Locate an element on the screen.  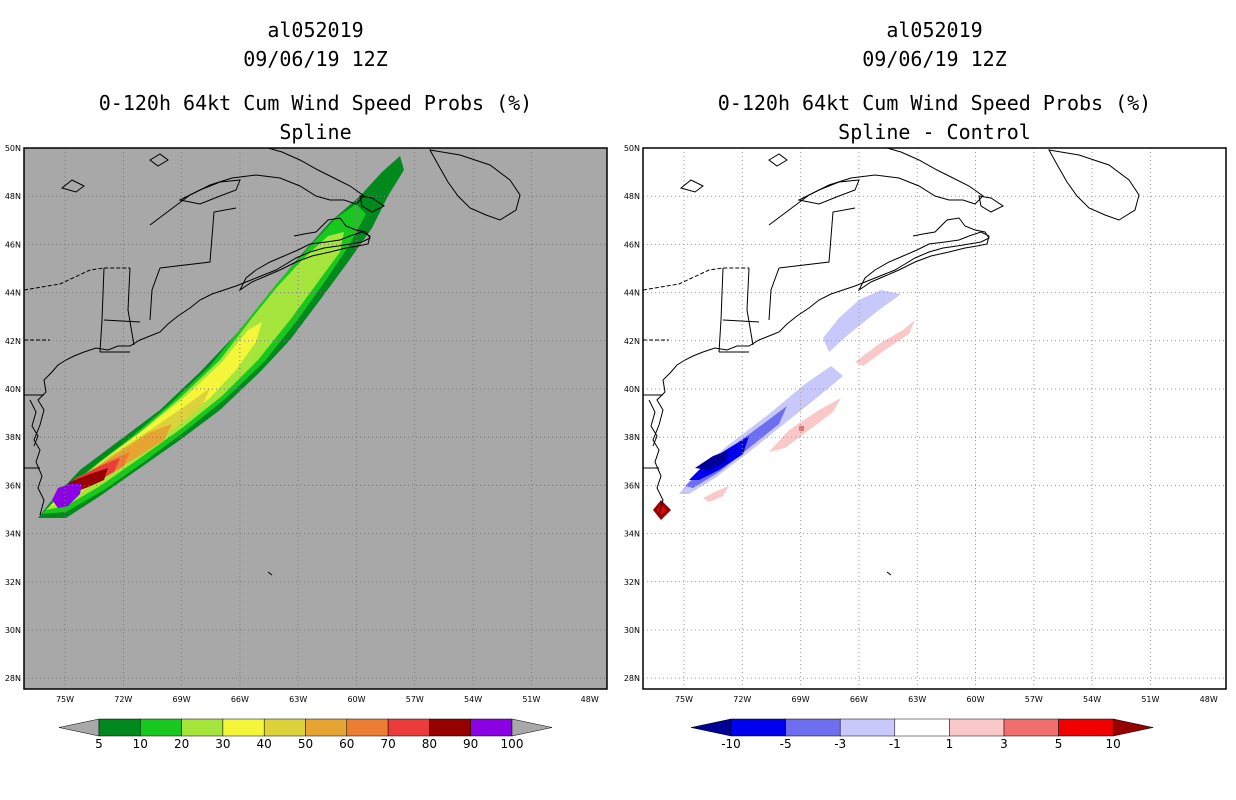
right-product-title: 0-120h 64kt Cum Wind Speed Probs (%) is located at coordinates (934, 103).